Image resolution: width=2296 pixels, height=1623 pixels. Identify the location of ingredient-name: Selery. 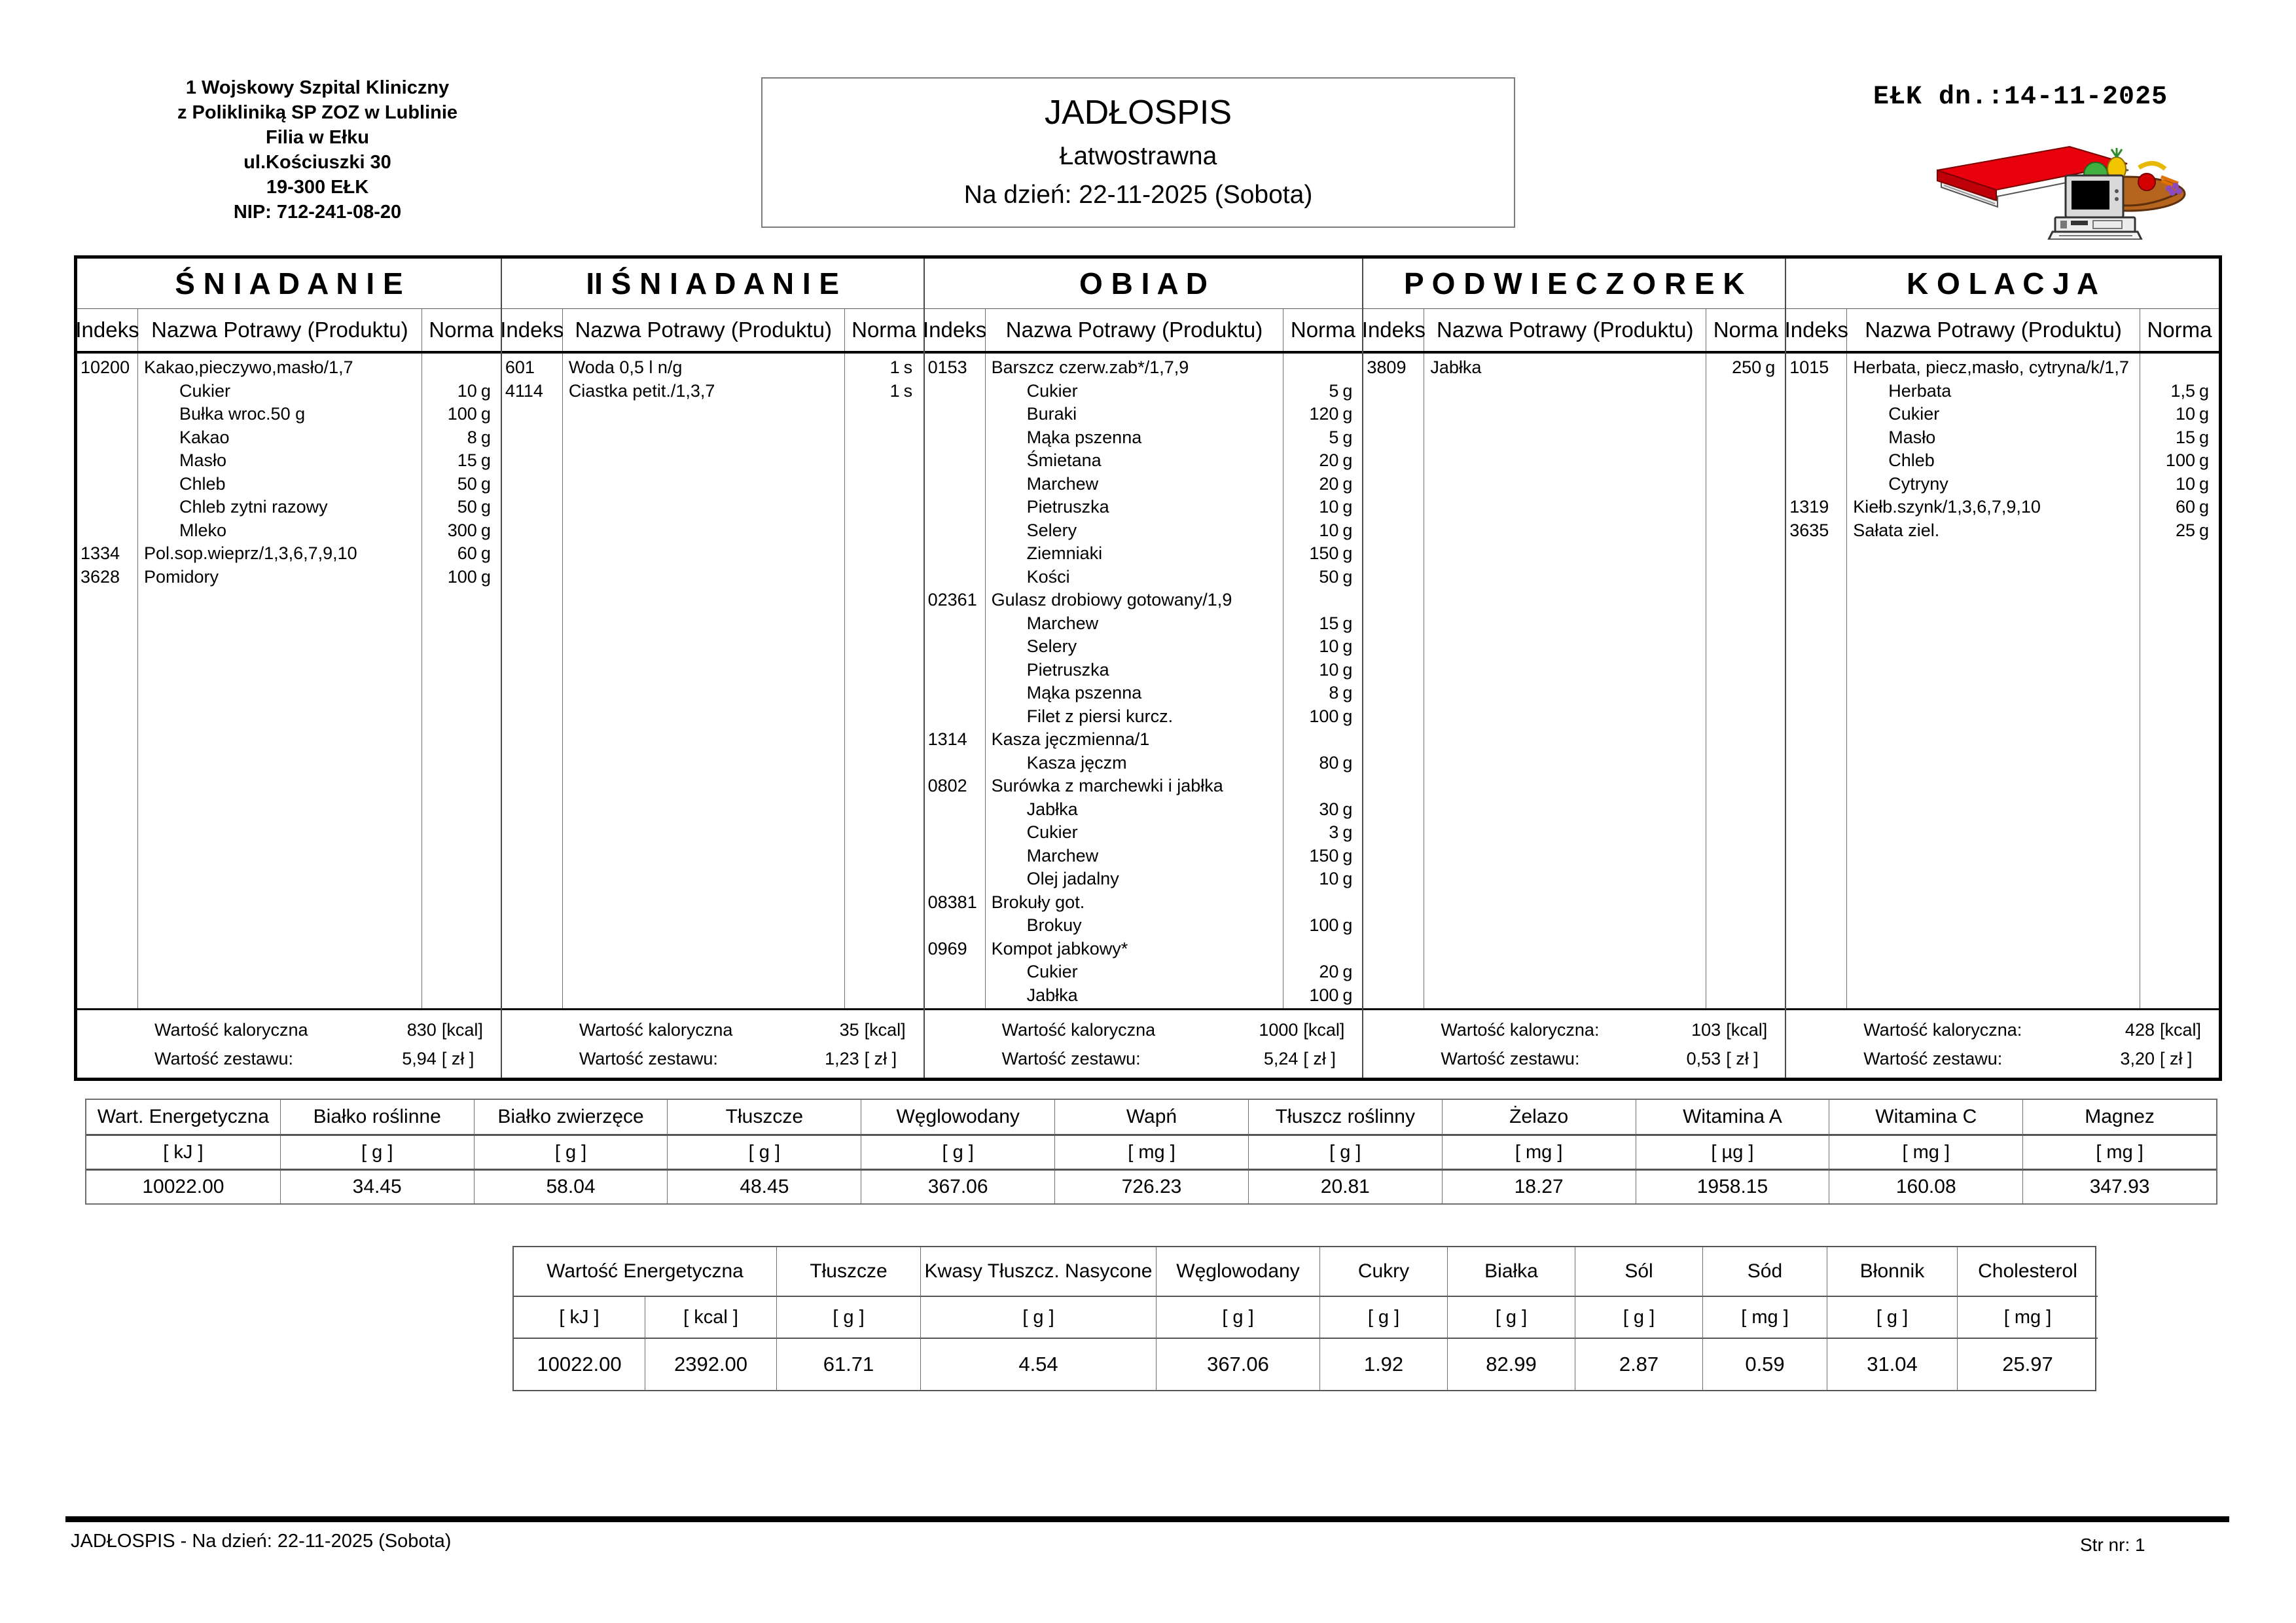
(1051, 646).